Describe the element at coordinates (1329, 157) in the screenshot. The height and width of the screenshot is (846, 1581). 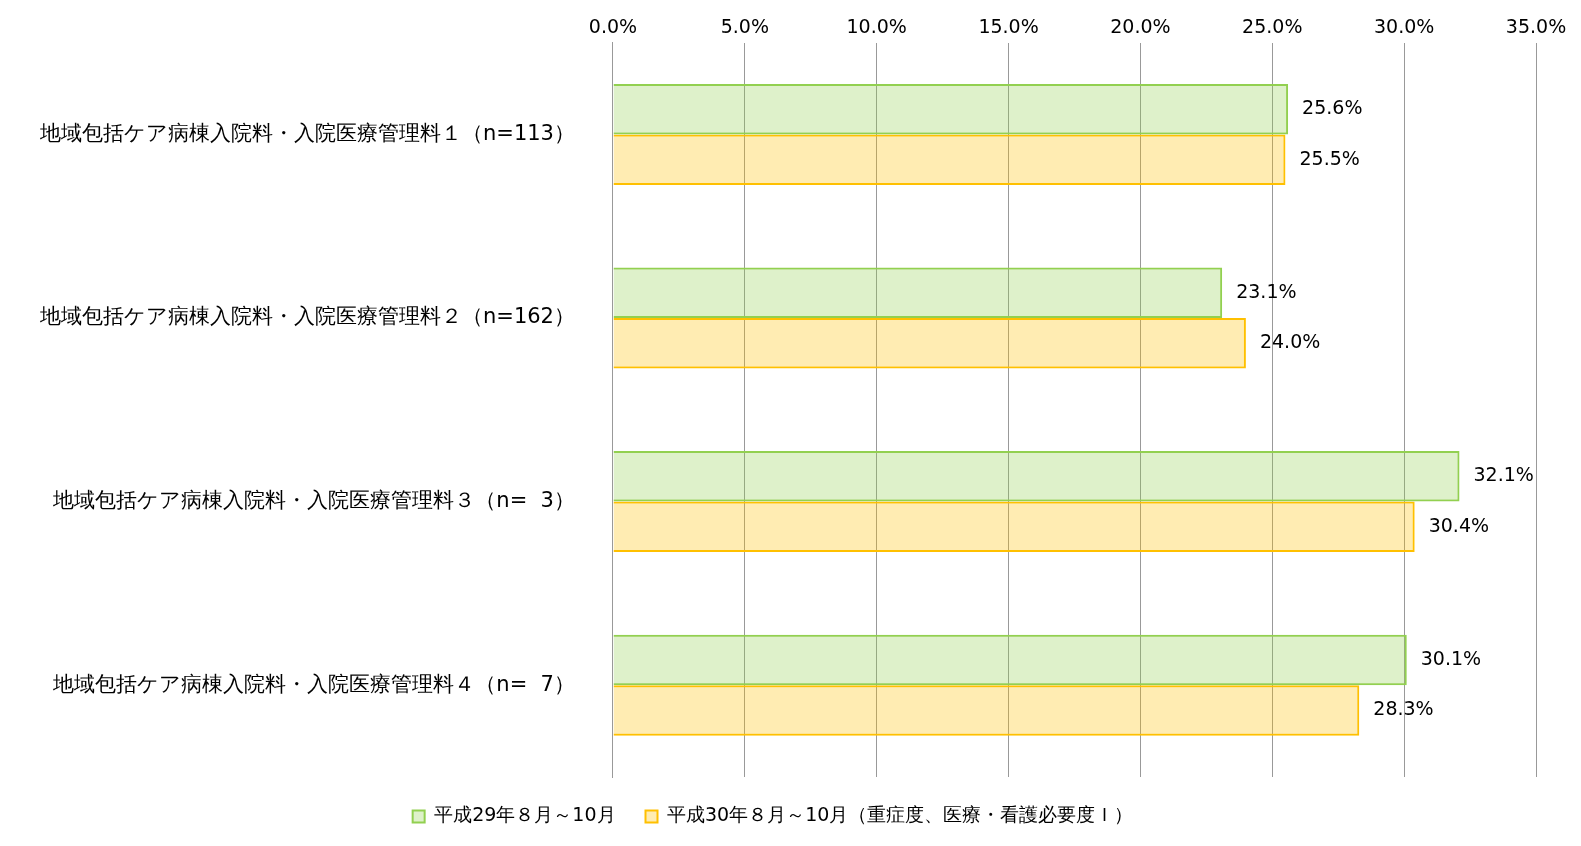
I see `data-label: 25.5%` at that location.